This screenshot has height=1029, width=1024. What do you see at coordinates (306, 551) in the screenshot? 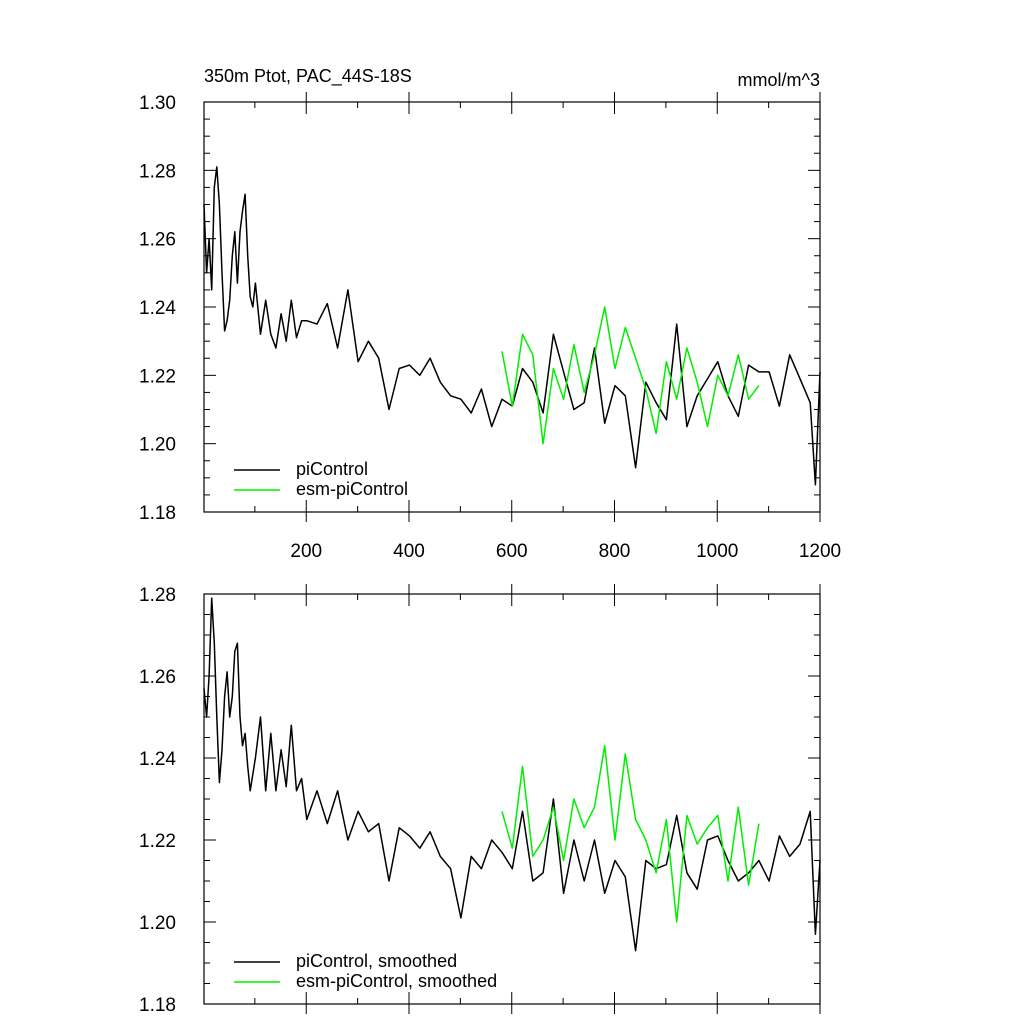
I see `x-tick-label: 200` at bounding box center [306, 551].